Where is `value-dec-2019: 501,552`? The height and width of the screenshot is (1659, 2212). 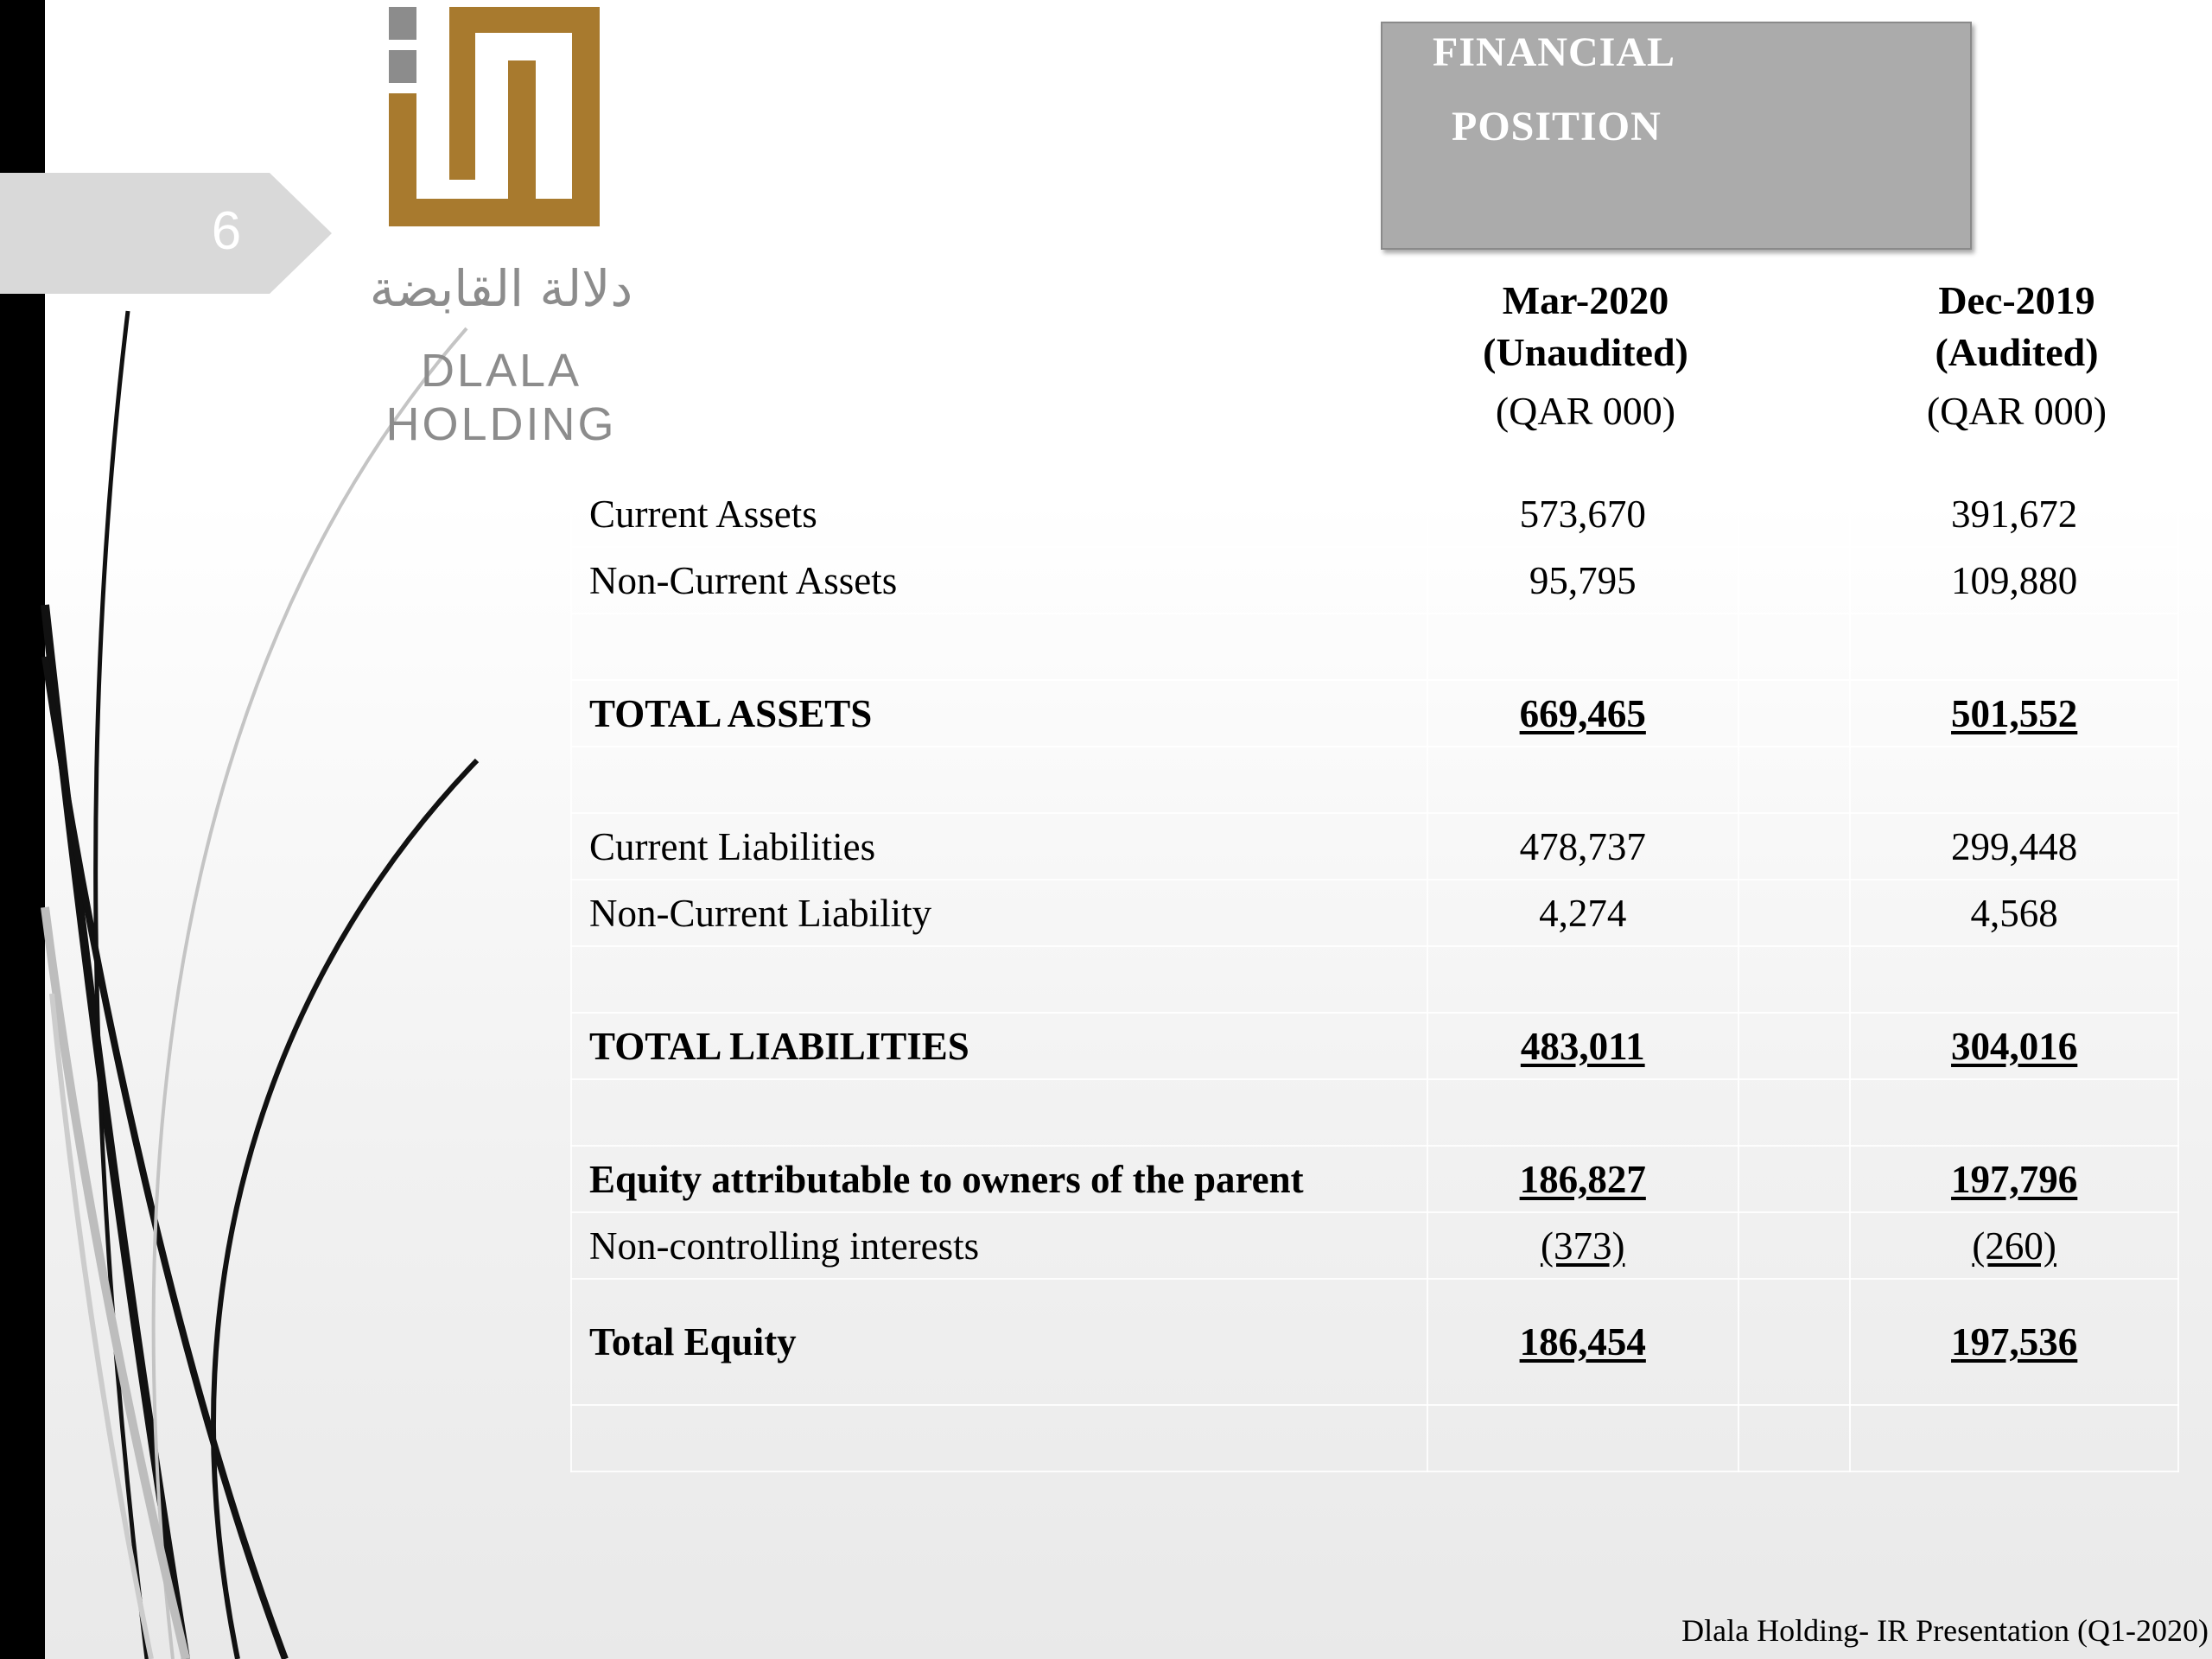 value-dec-2019: 501,552 is located at coordinates (2014, 713).